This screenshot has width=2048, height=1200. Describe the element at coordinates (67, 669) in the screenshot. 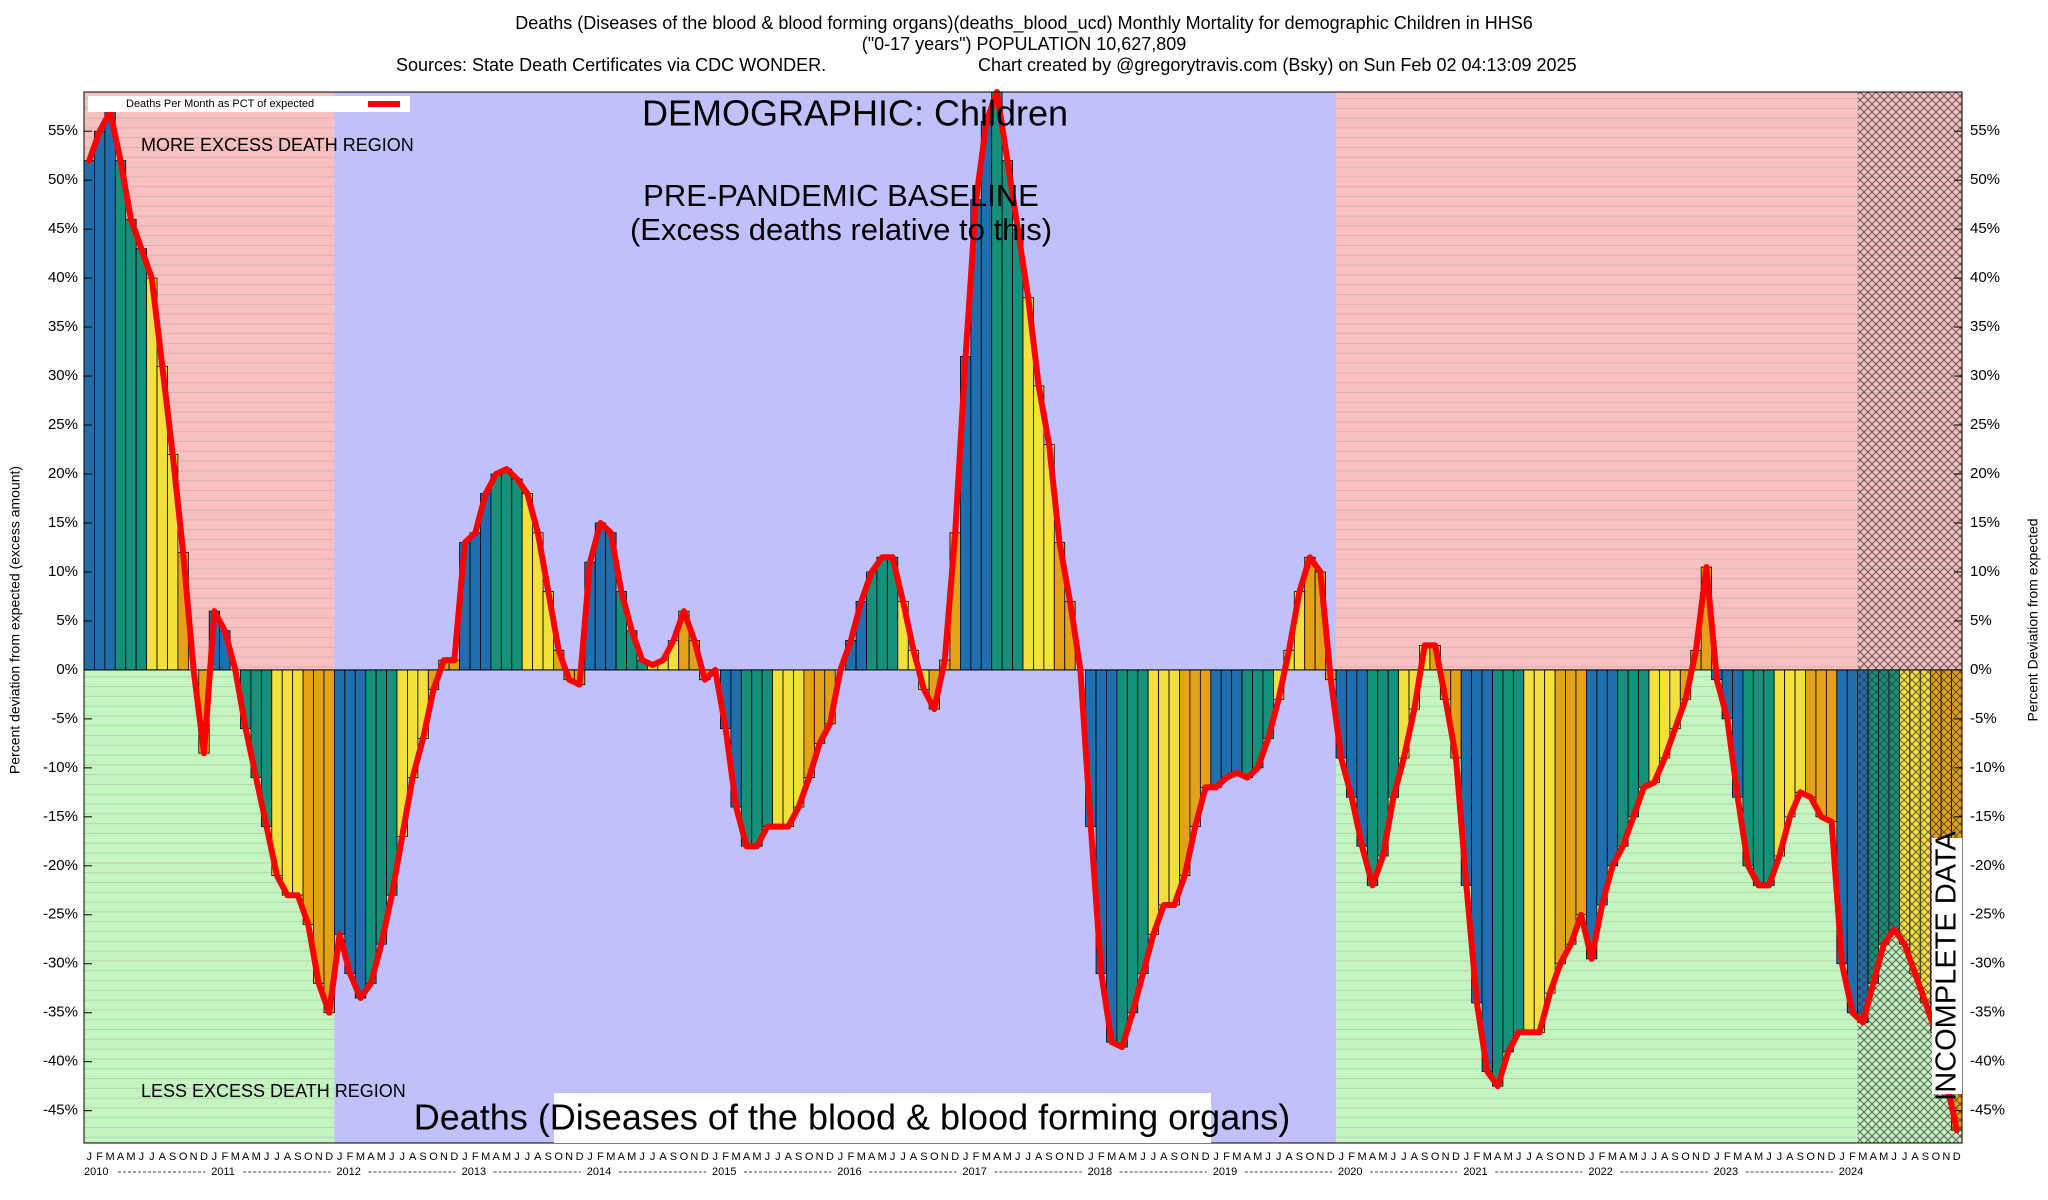

I see `y-tick-label: 0%` at that location.